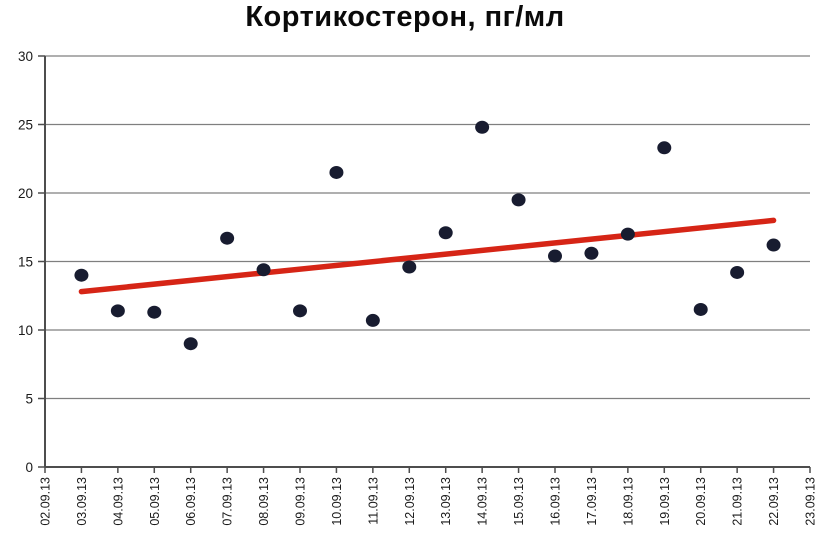  I want to click on x-axis-tick-label: 22.09.13, so click(774, 501).